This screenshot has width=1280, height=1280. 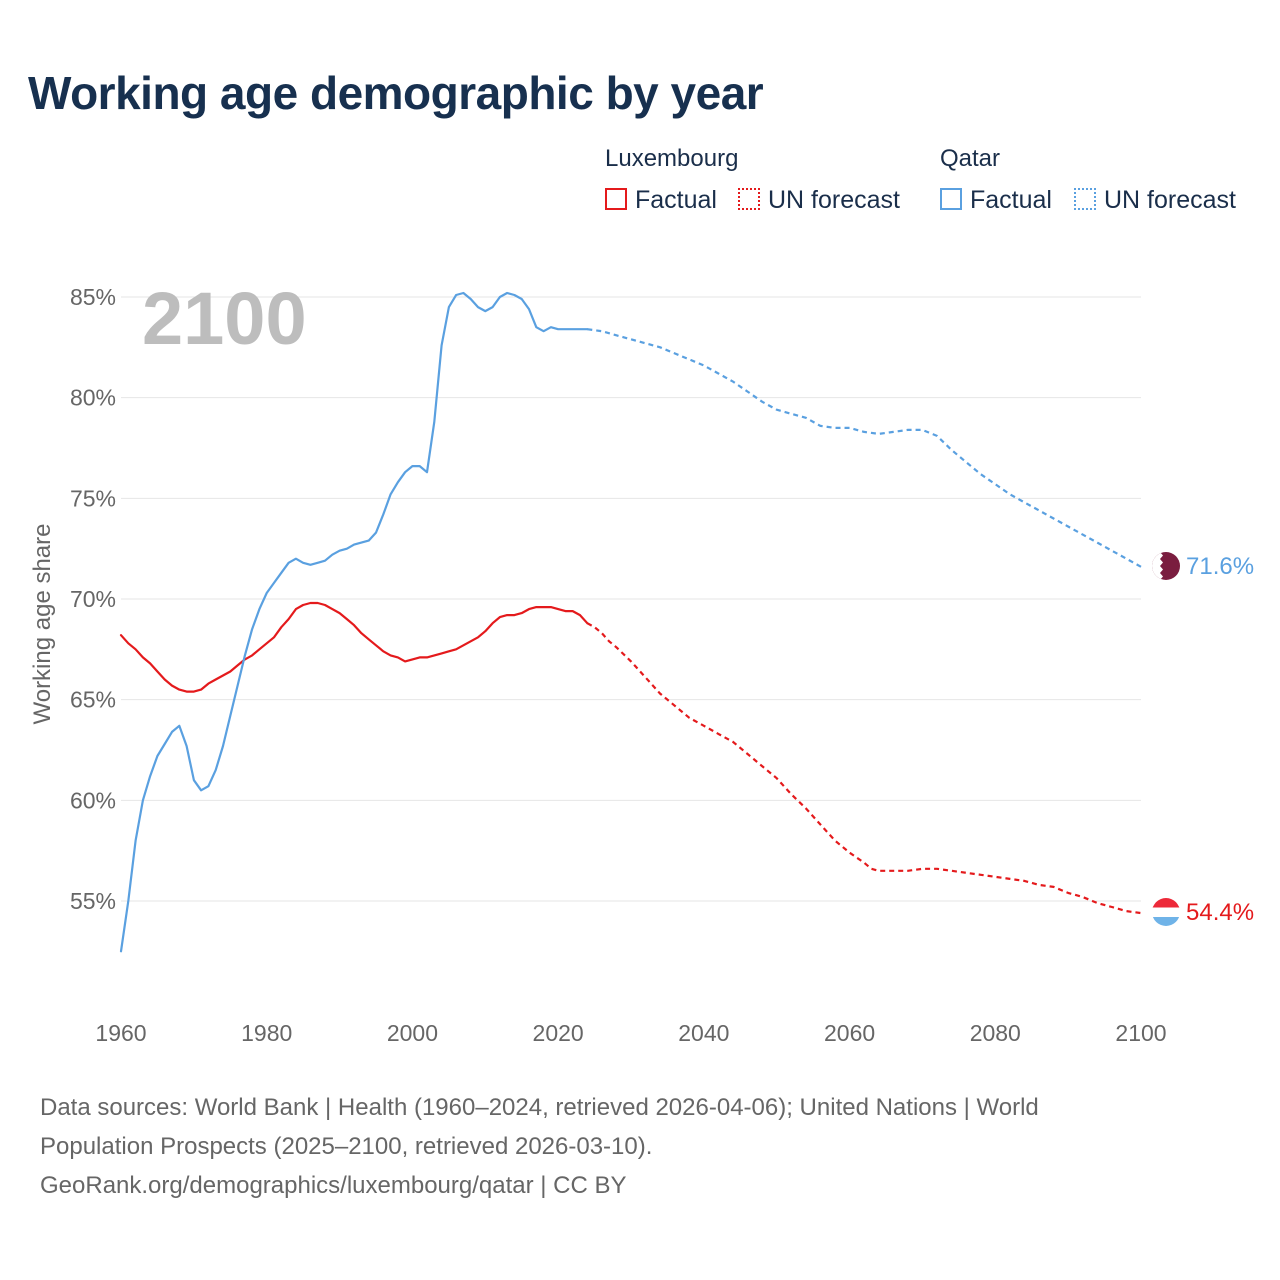 I want to click on x-tick-label: 2020, so click(x=558, y=1033).